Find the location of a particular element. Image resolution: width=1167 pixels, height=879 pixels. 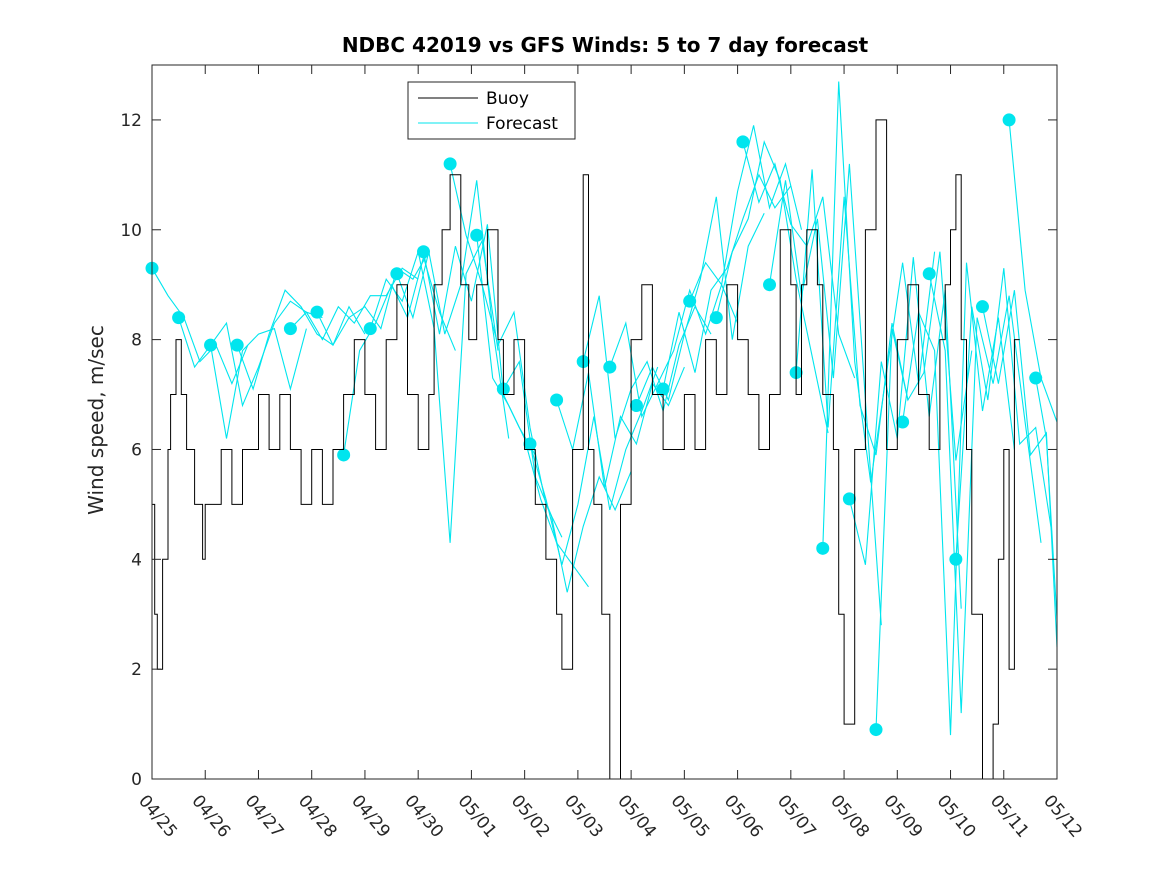

y-tick-label: 6 is located at coordinates (136, 450).